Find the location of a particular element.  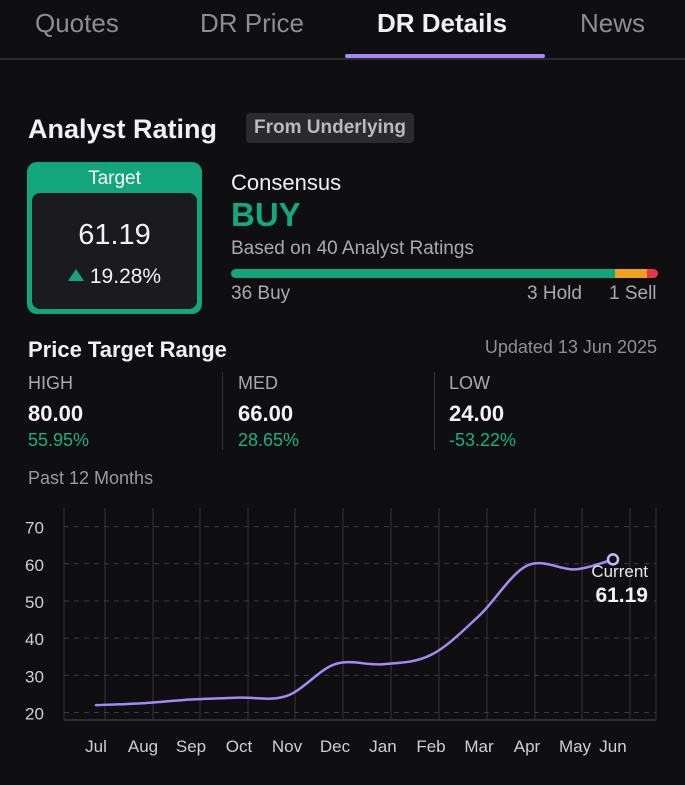

x-tick-label: Apr is located at coordinates (527, 746).